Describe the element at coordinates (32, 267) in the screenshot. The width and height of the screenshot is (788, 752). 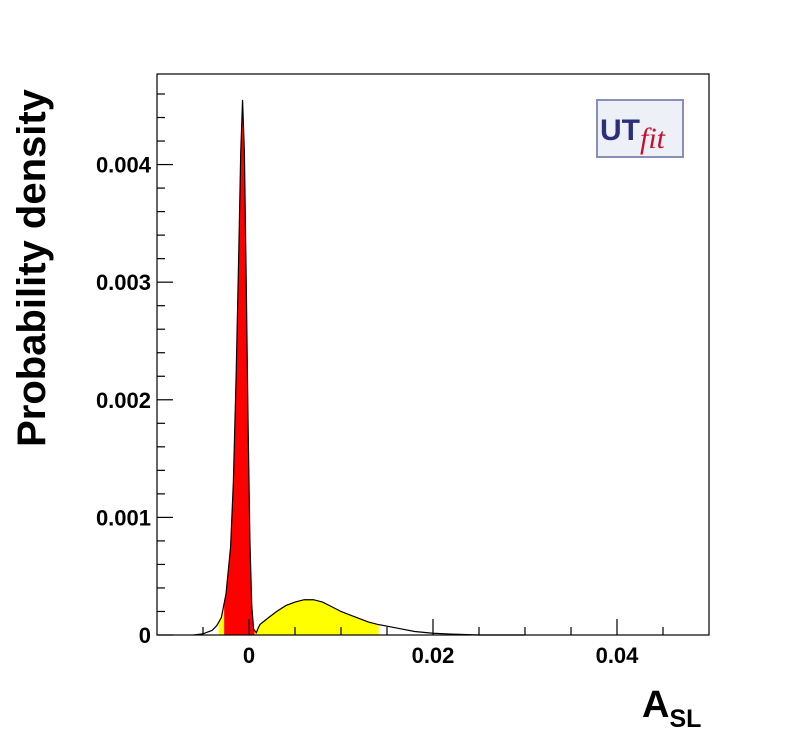
I see `y-axis-label: Probability density` at that location.